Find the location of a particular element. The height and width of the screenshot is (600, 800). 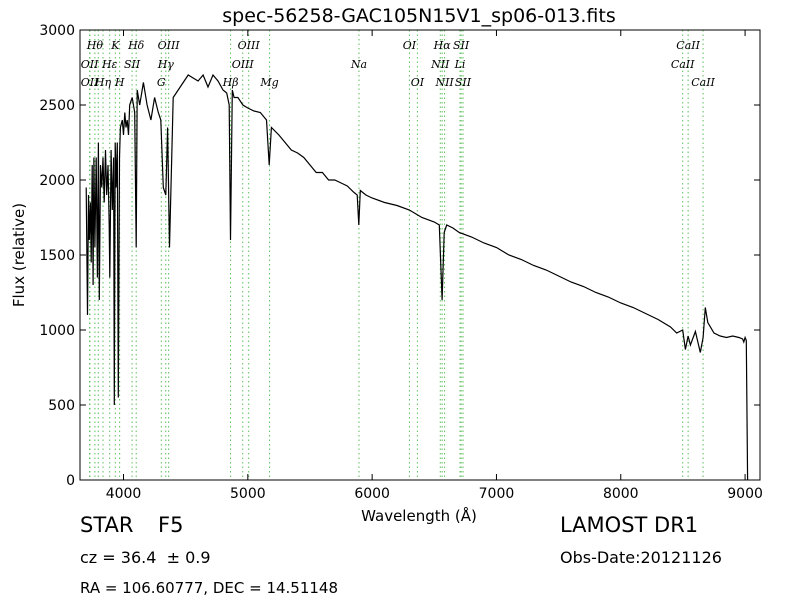

line-marker-label: Hη is located at coordinates (103, 82).